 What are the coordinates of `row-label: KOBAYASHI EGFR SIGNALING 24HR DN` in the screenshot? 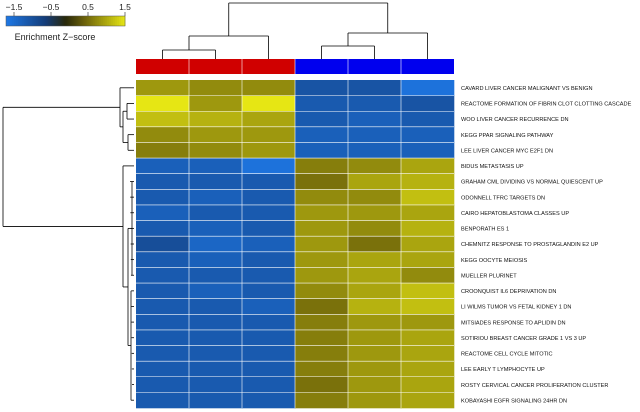 It's located at (514, 401).